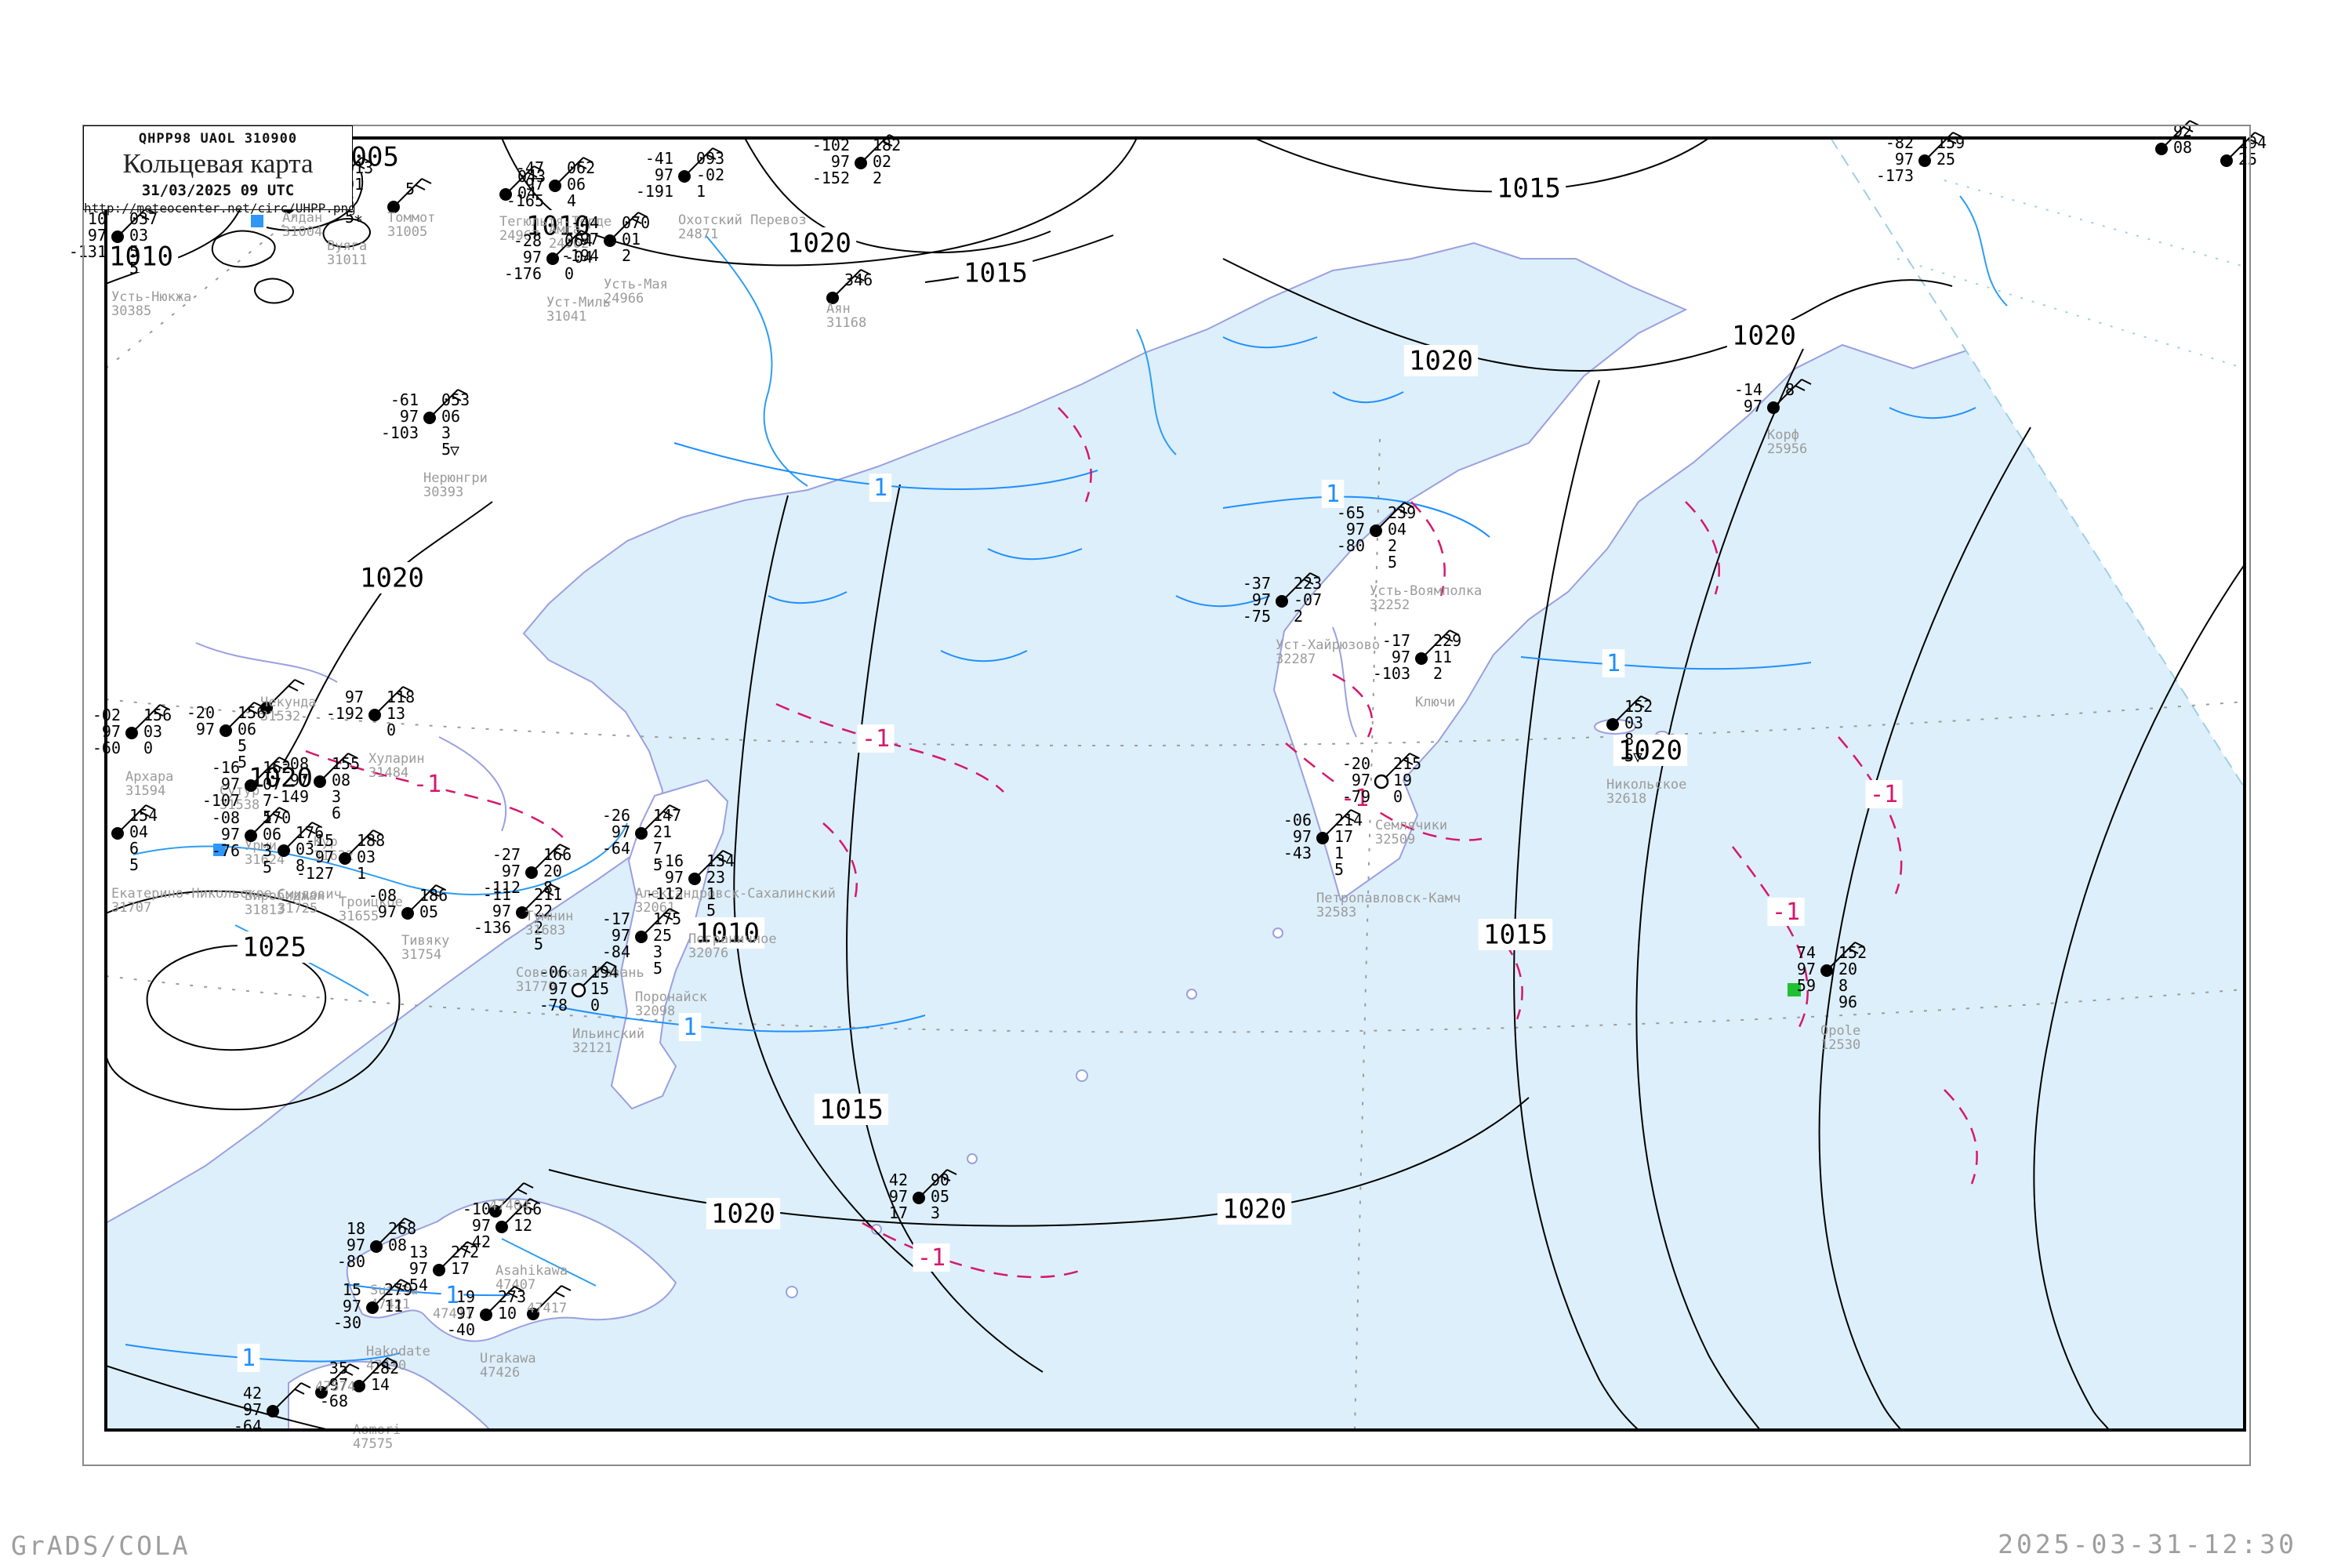 The height and width of the screenshot is (1568, 2352). Describe the element at coordinates (899, 1180) in the screenshot. I see `station-value-left: 42` at that location.